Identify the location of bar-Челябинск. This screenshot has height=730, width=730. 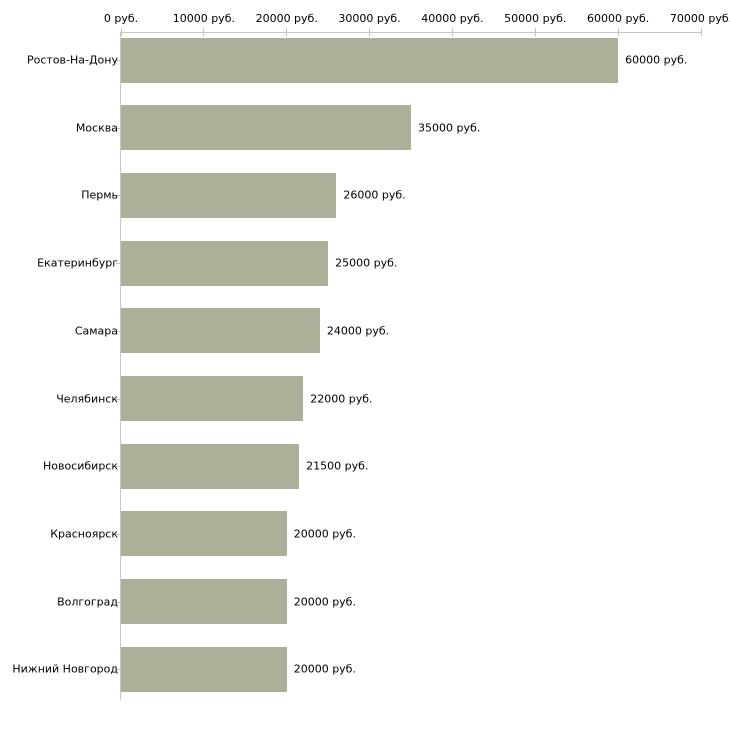
(212, 398).